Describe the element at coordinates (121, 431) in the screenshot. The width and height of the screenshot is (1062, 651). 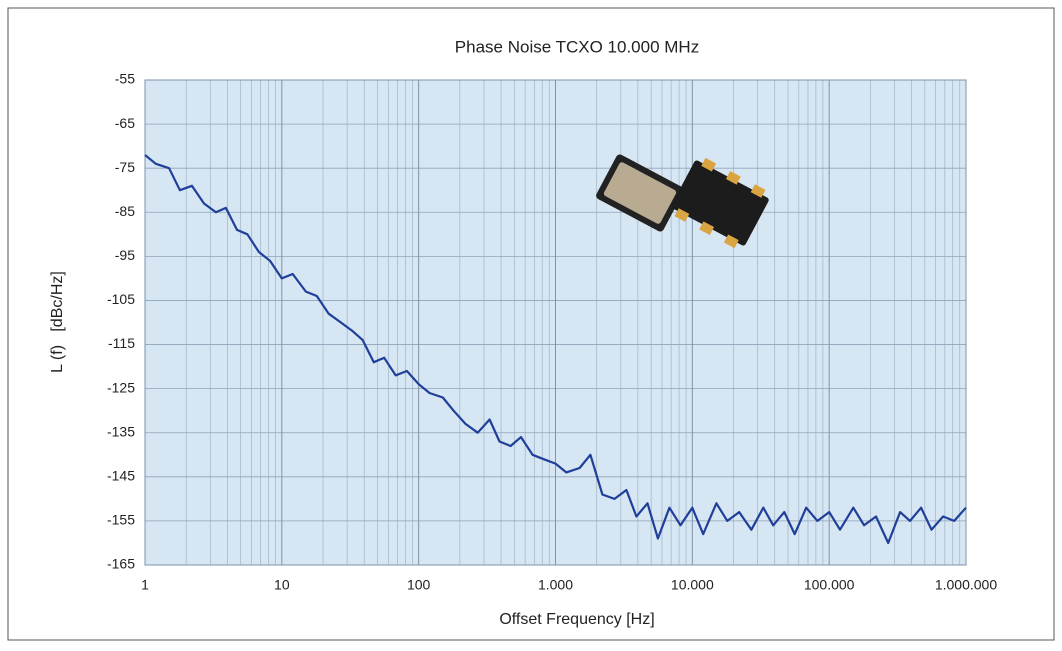
I see `y-tick-label: -135` at that location.